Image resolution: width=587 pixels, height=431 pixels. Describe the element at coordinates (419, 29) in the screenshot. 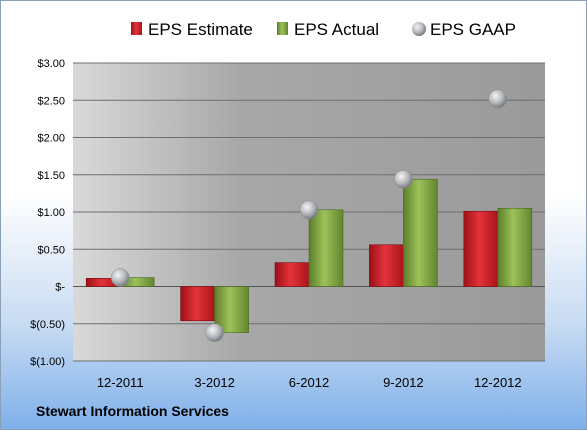

I see `legend-eps-gaap-swatch` at that location.